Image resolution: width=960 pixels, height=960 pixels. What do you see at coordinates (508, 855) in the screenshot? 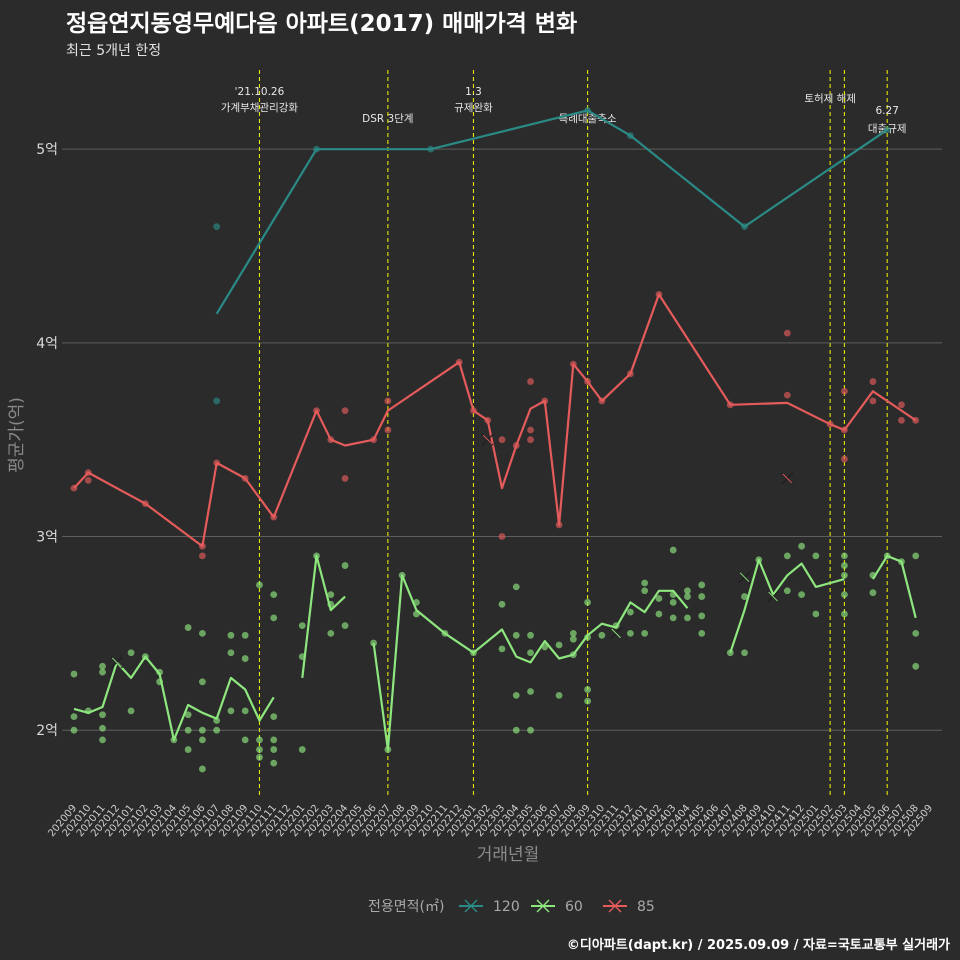
I see `x-axis-label: 거래년월` at bounding box center [508, 855].